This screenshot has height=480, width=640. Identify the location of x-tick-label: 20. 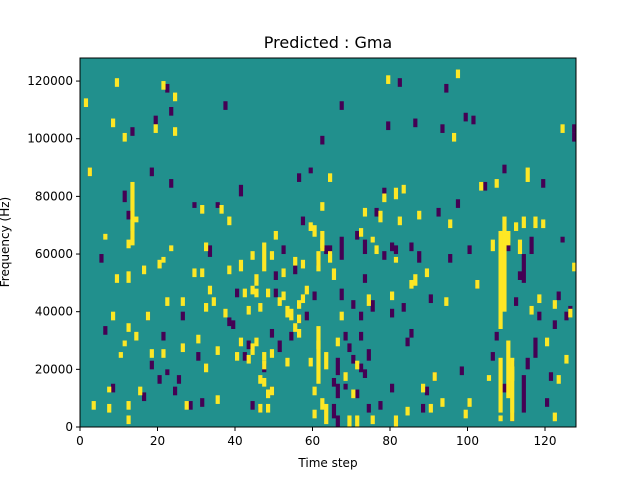
(157, 441).